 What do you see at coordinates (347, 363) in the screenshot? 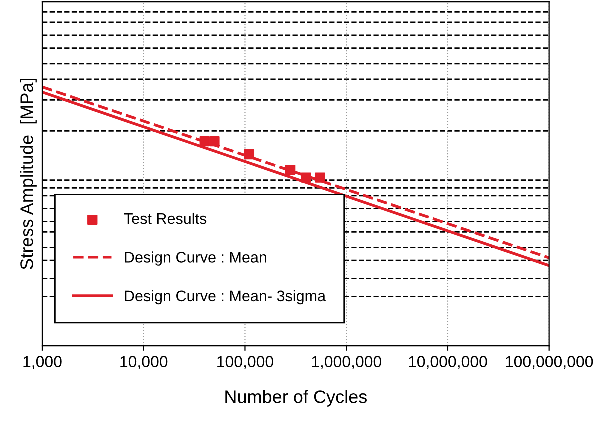
I see `x-tick-label: 1,000,000` at bounding box center [347, 363].